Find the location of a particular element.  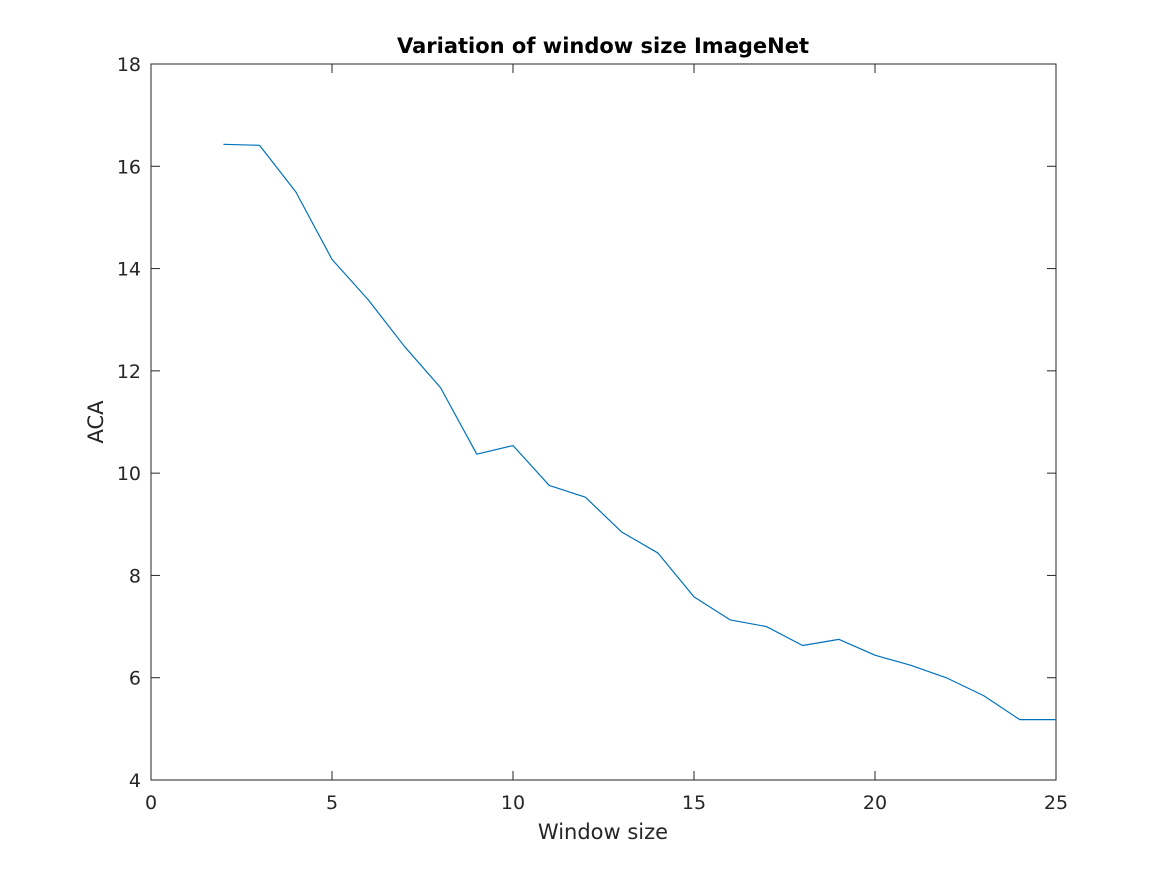

y-axis-label: ACA is located at coordinates (96, 422).